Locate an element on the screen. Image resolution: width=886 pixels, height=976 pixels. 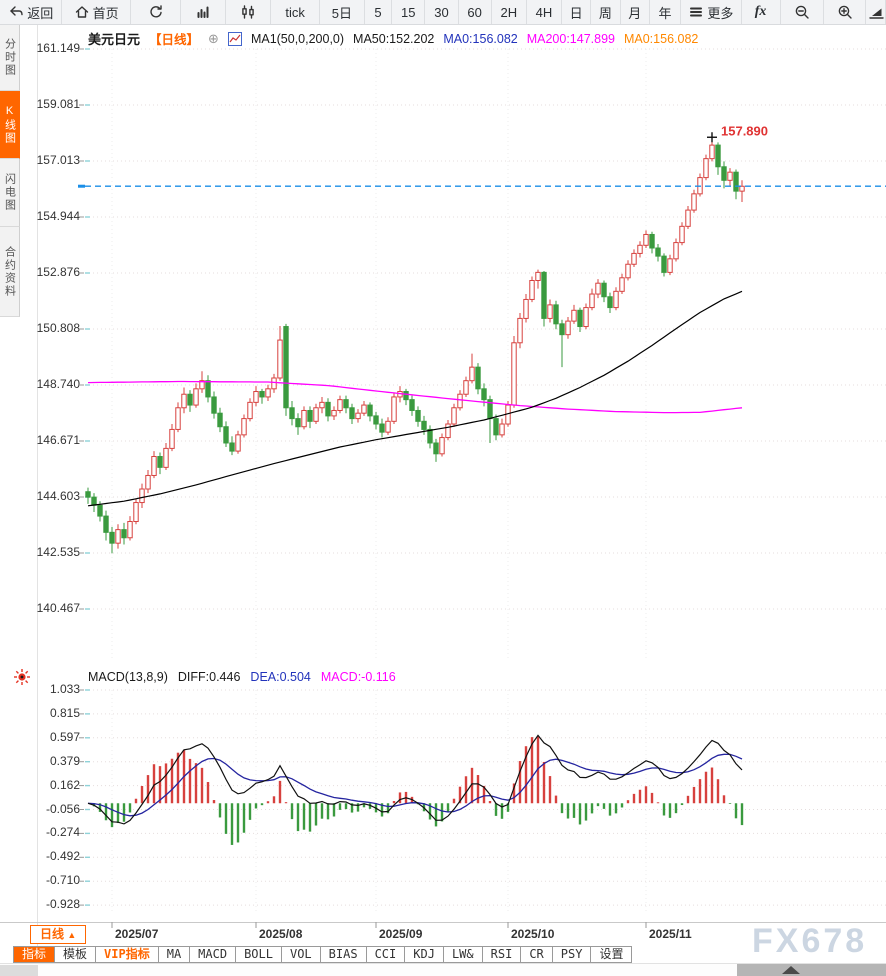
price-tick-label: 150.808 is located at coordinates (58, 328).